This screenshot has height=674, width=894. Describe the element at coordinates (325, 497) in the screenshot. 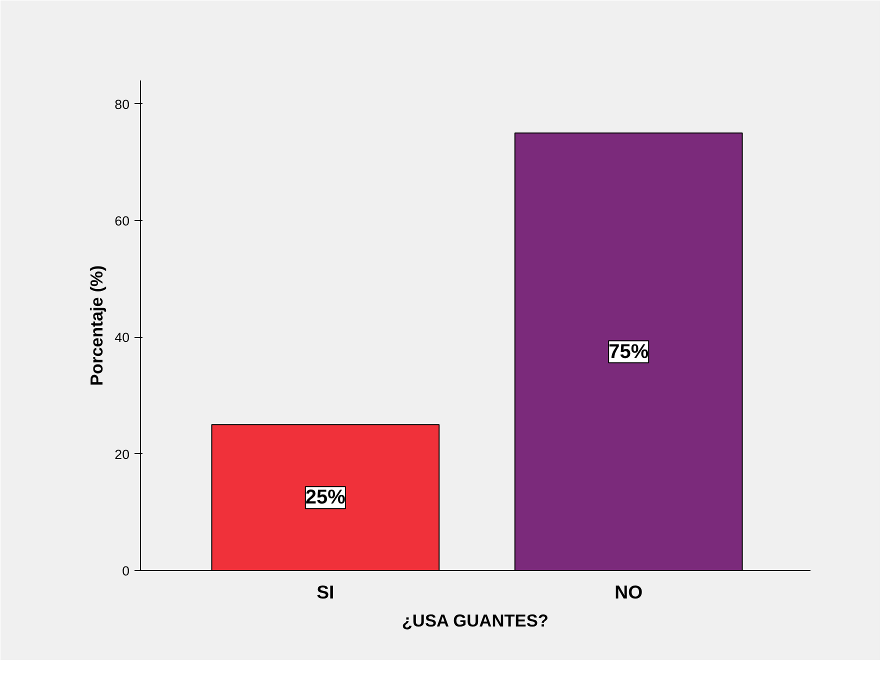

I see `data-label: 25%` at that location.